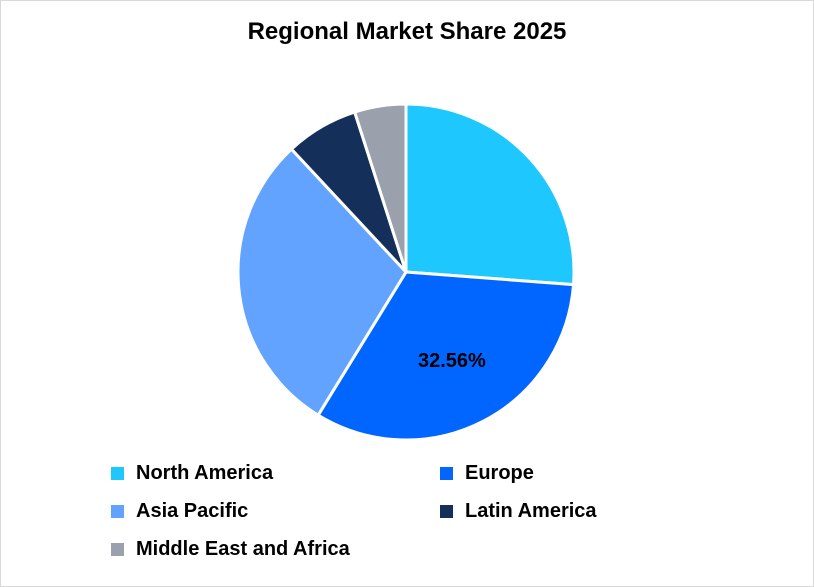  What do you see at coordinates (531, 510) in the screenshot?
I see `legend-label: Latin America` at bounding box center [531, 510].